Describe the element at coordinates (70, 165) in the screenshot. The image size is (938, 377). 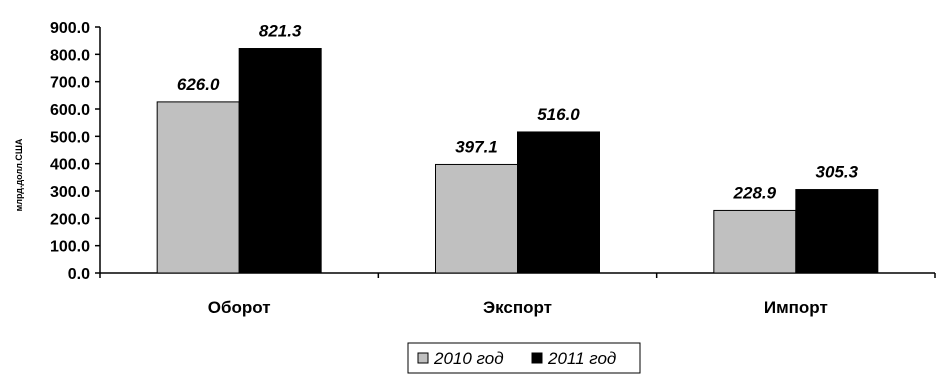
I see `y-tick-label: 400.0` at that location.